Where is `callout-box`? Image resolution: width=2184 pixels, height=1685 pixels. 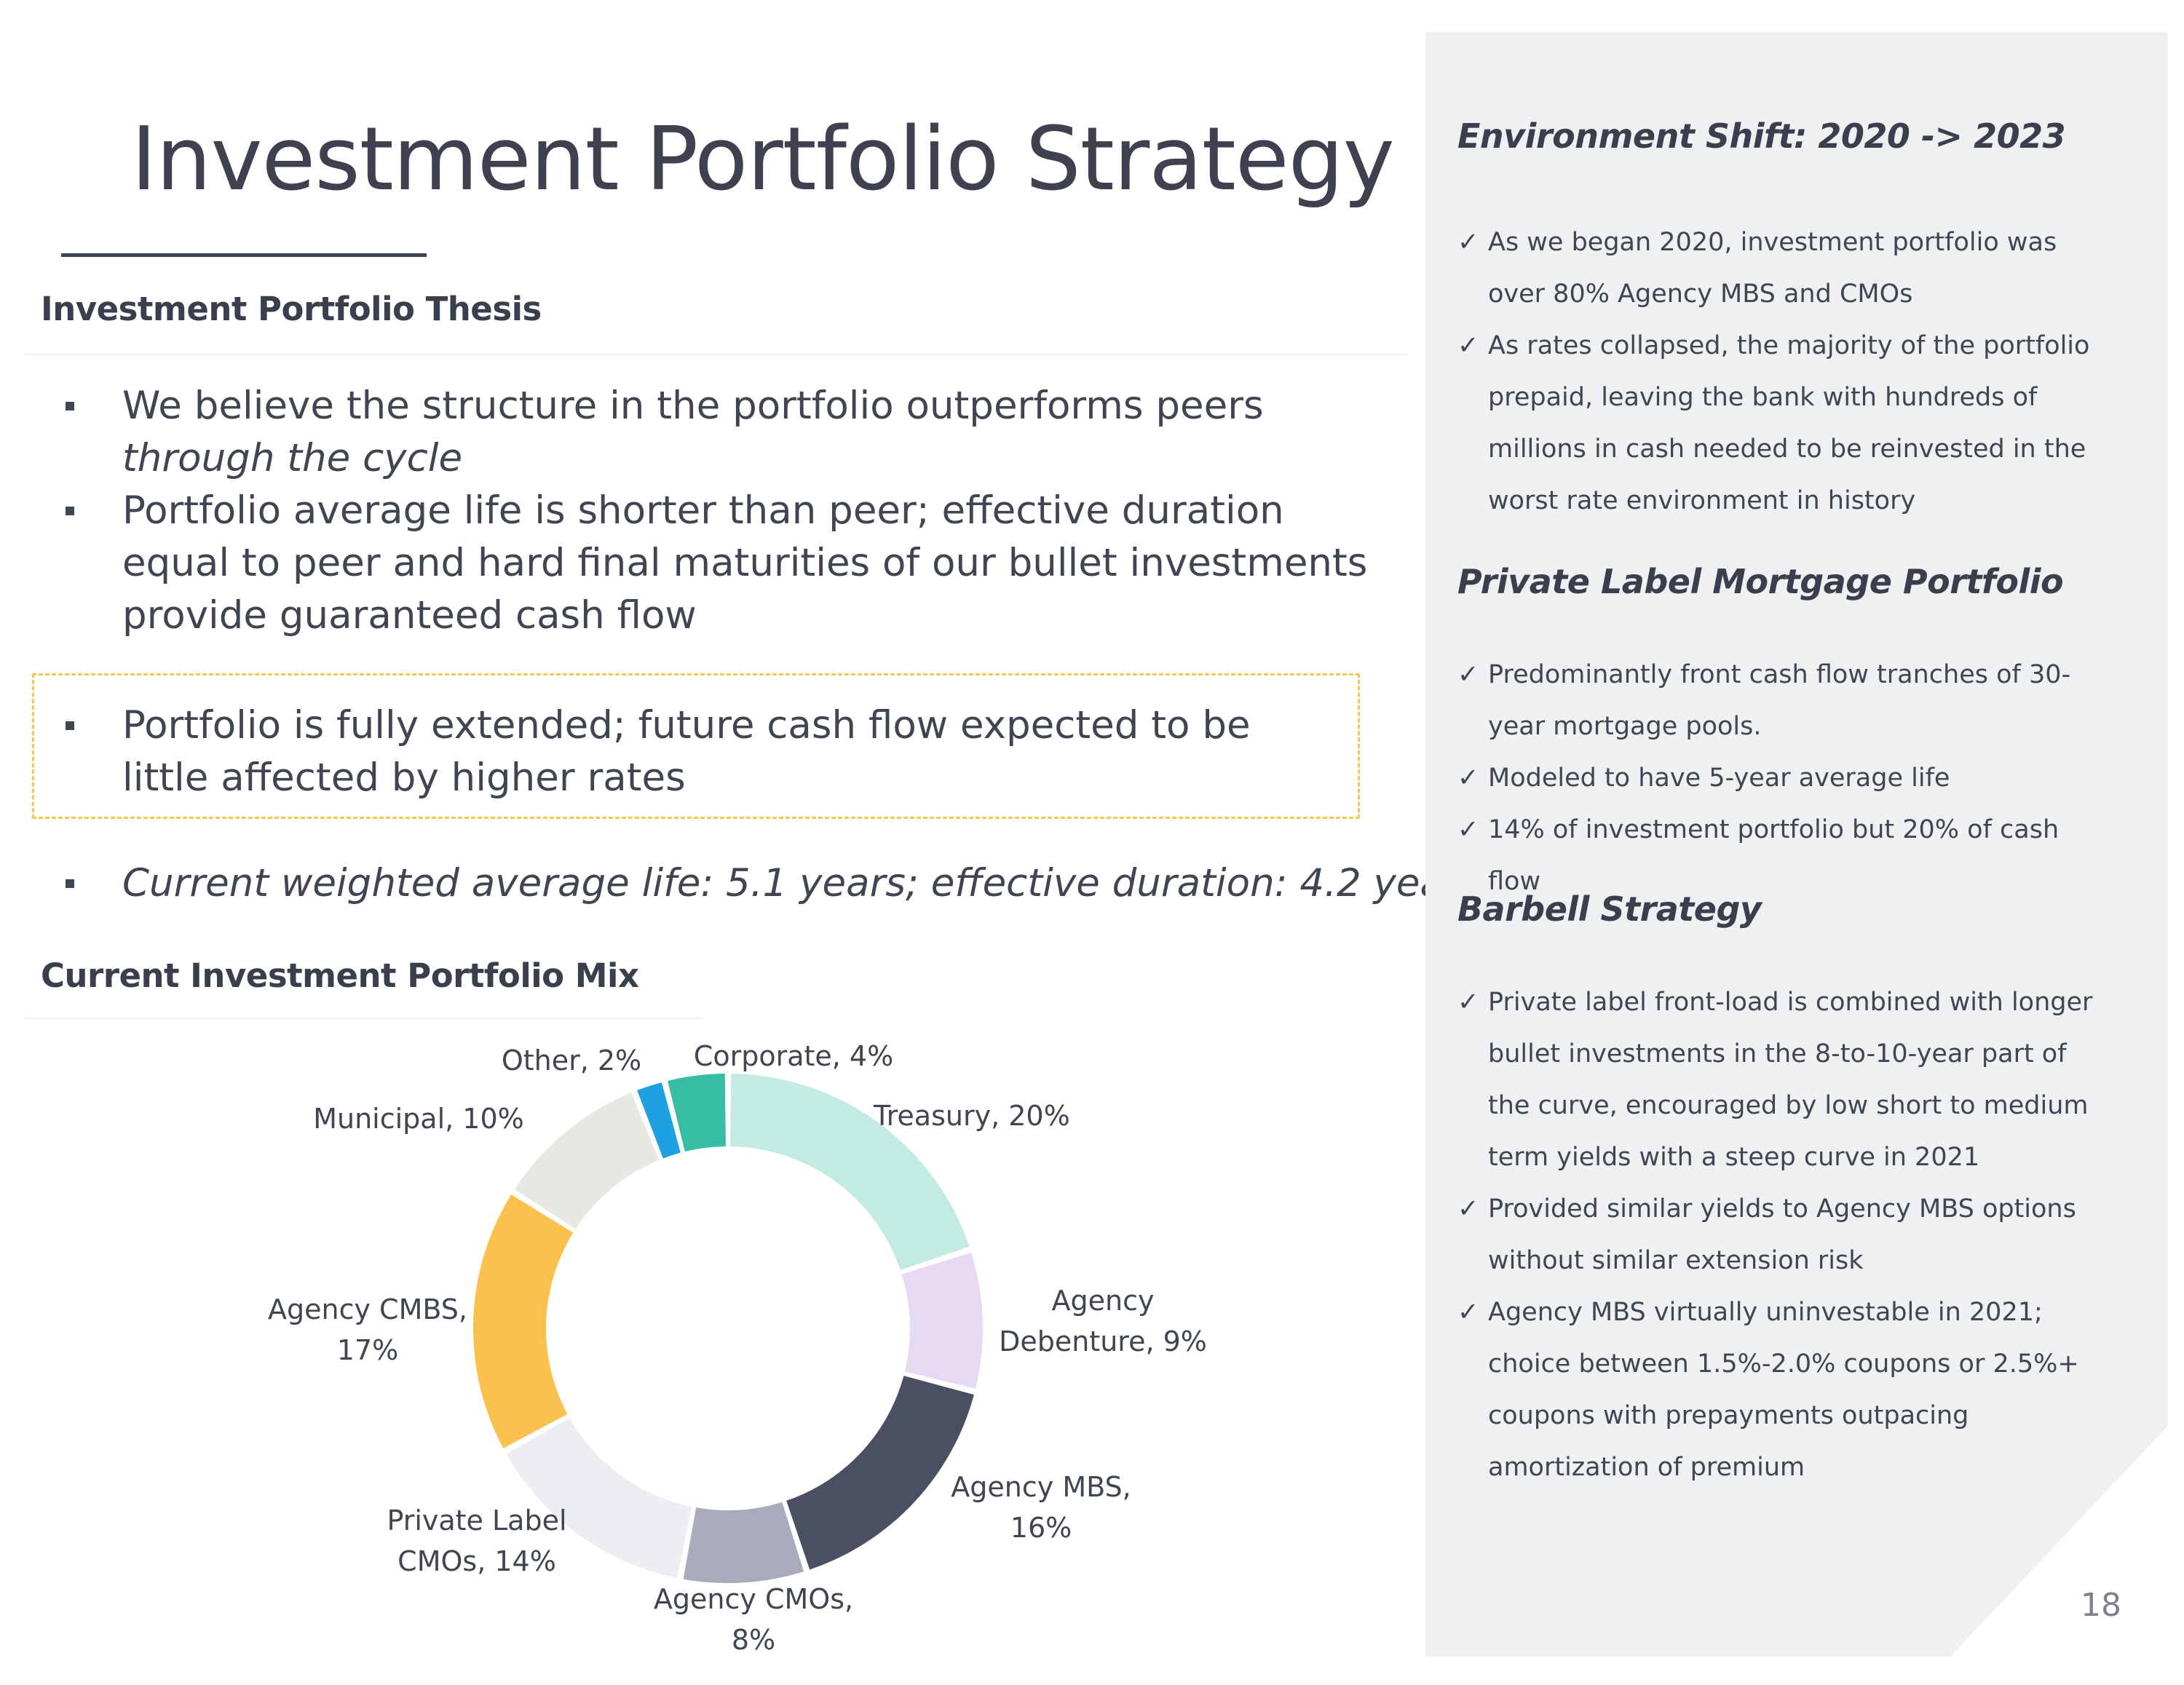 callout-box is located at coordinates (696, 746).